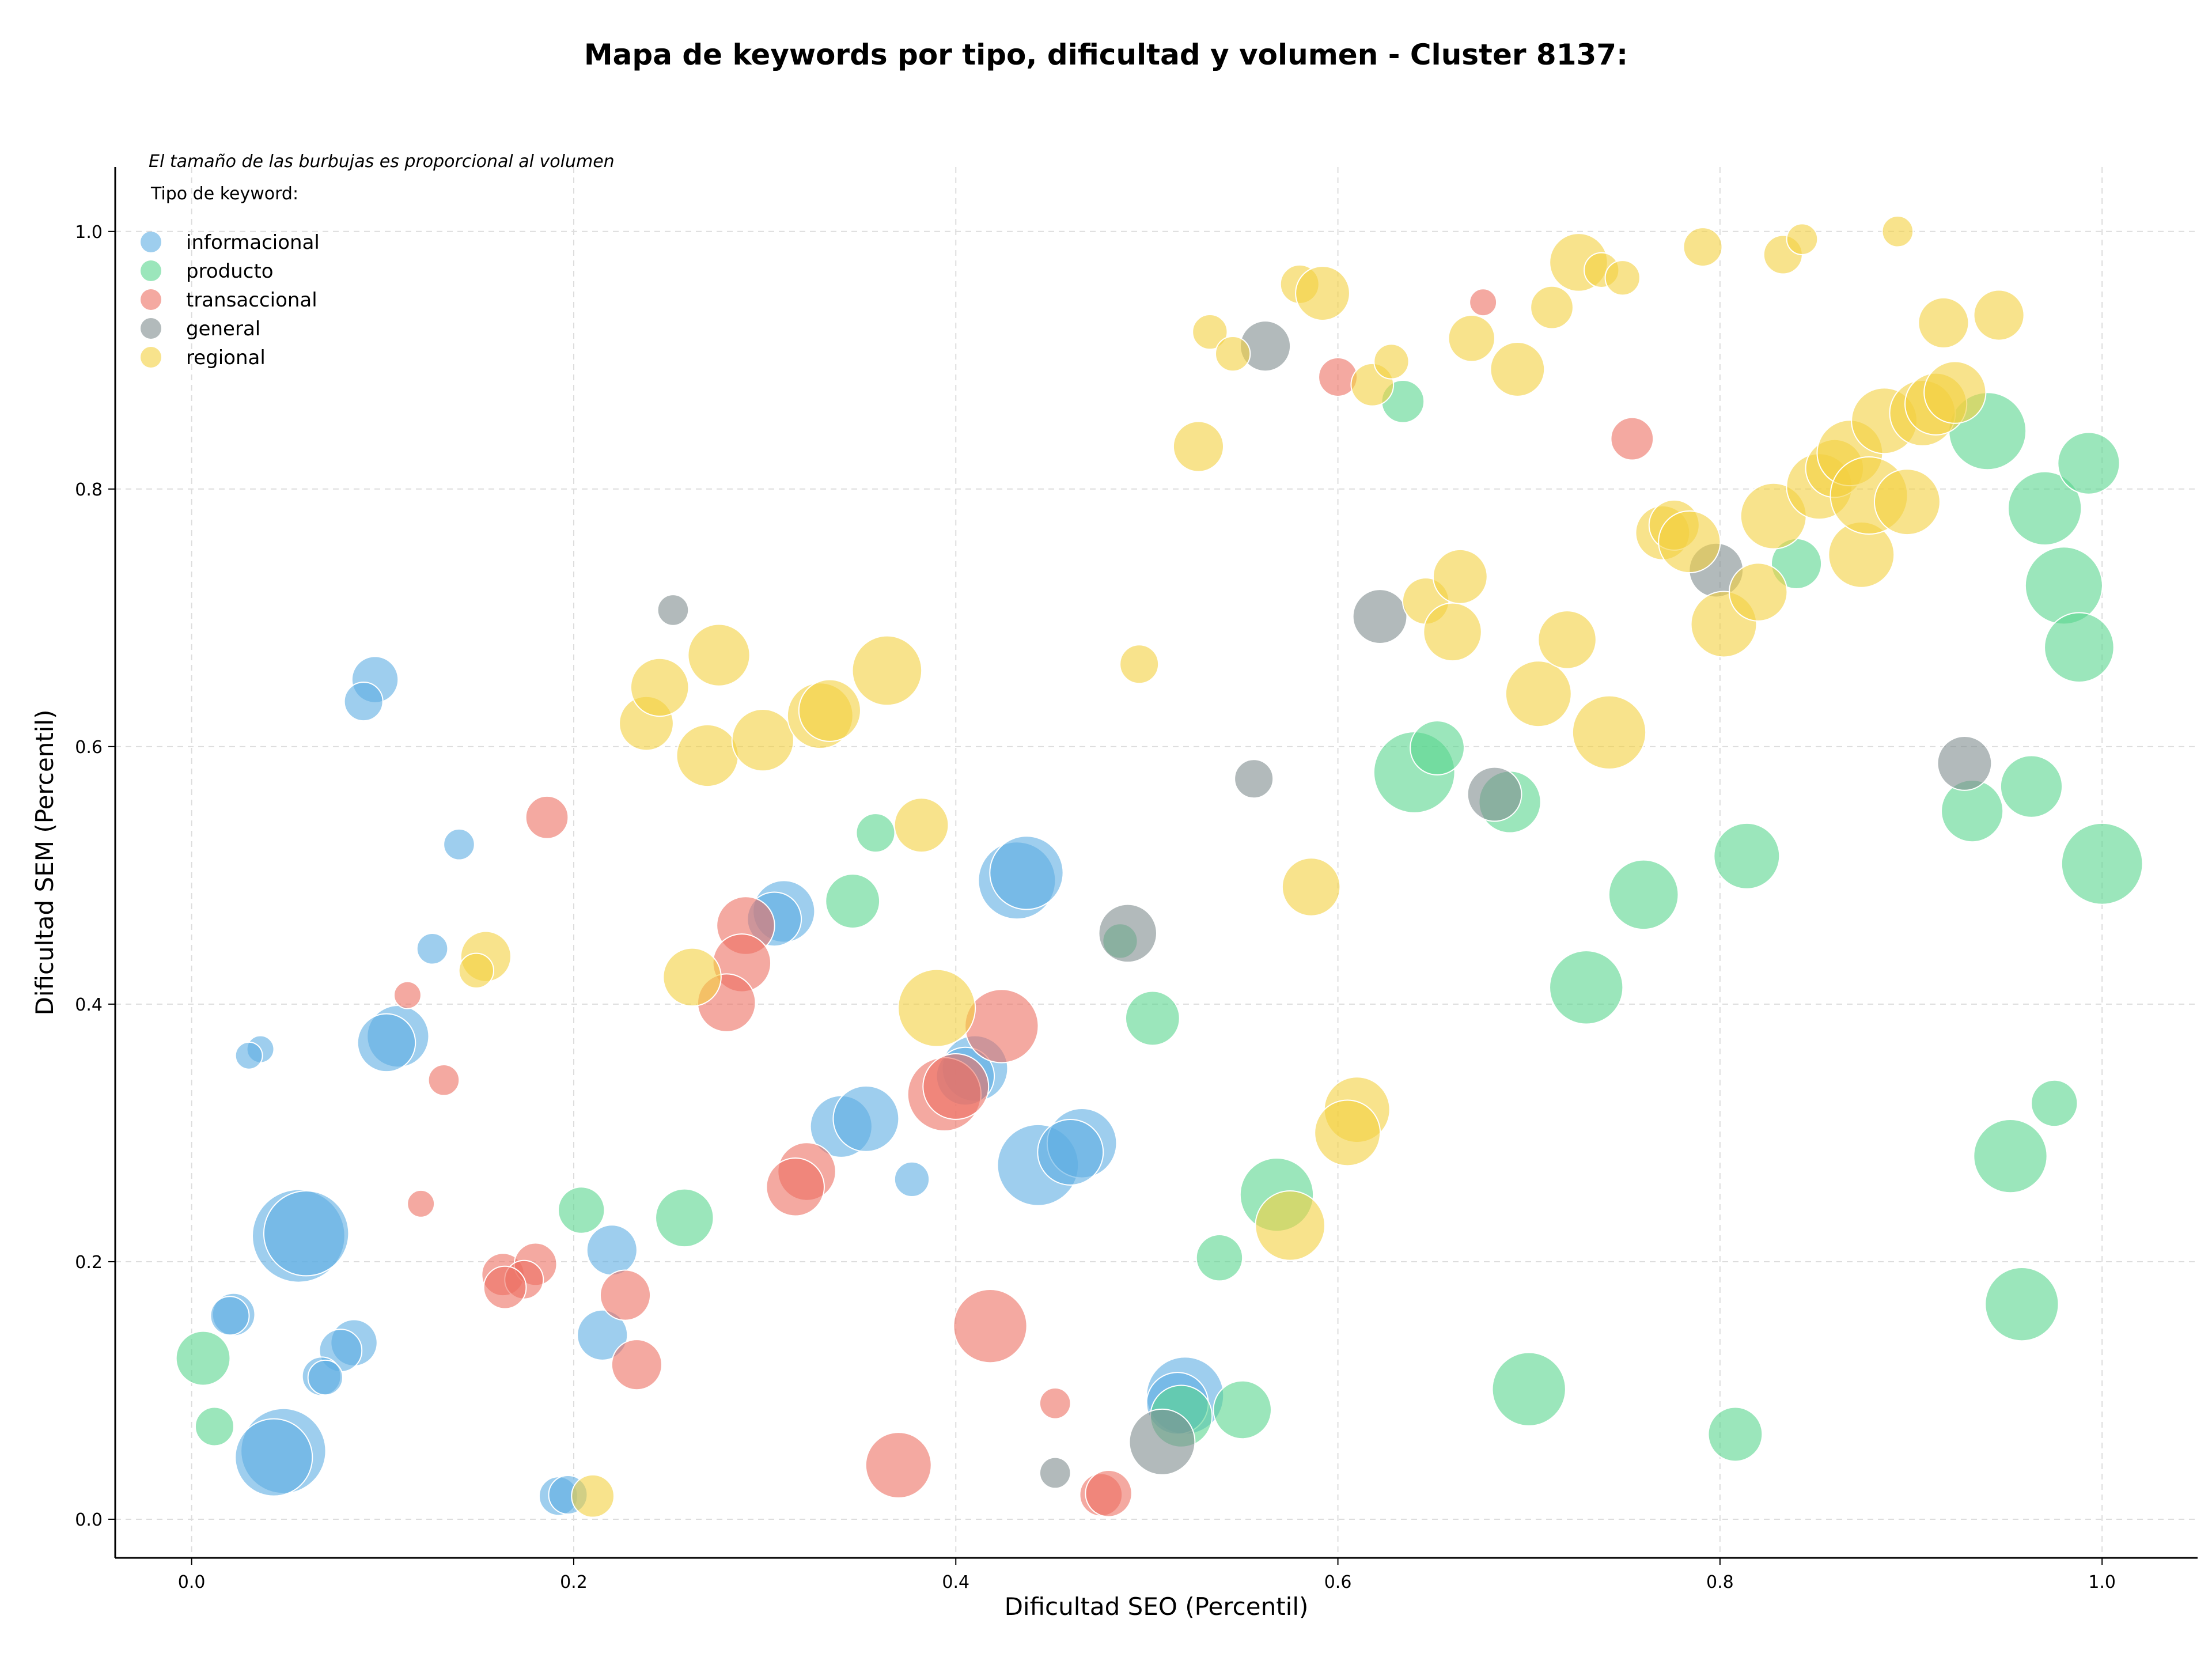 The height and width of the screenshot is (1661, 2212). What do you see at coordinates (89, 232) in the screenshot?
I see `y-tick-label: 1.0` at bounding box center [89, 232].